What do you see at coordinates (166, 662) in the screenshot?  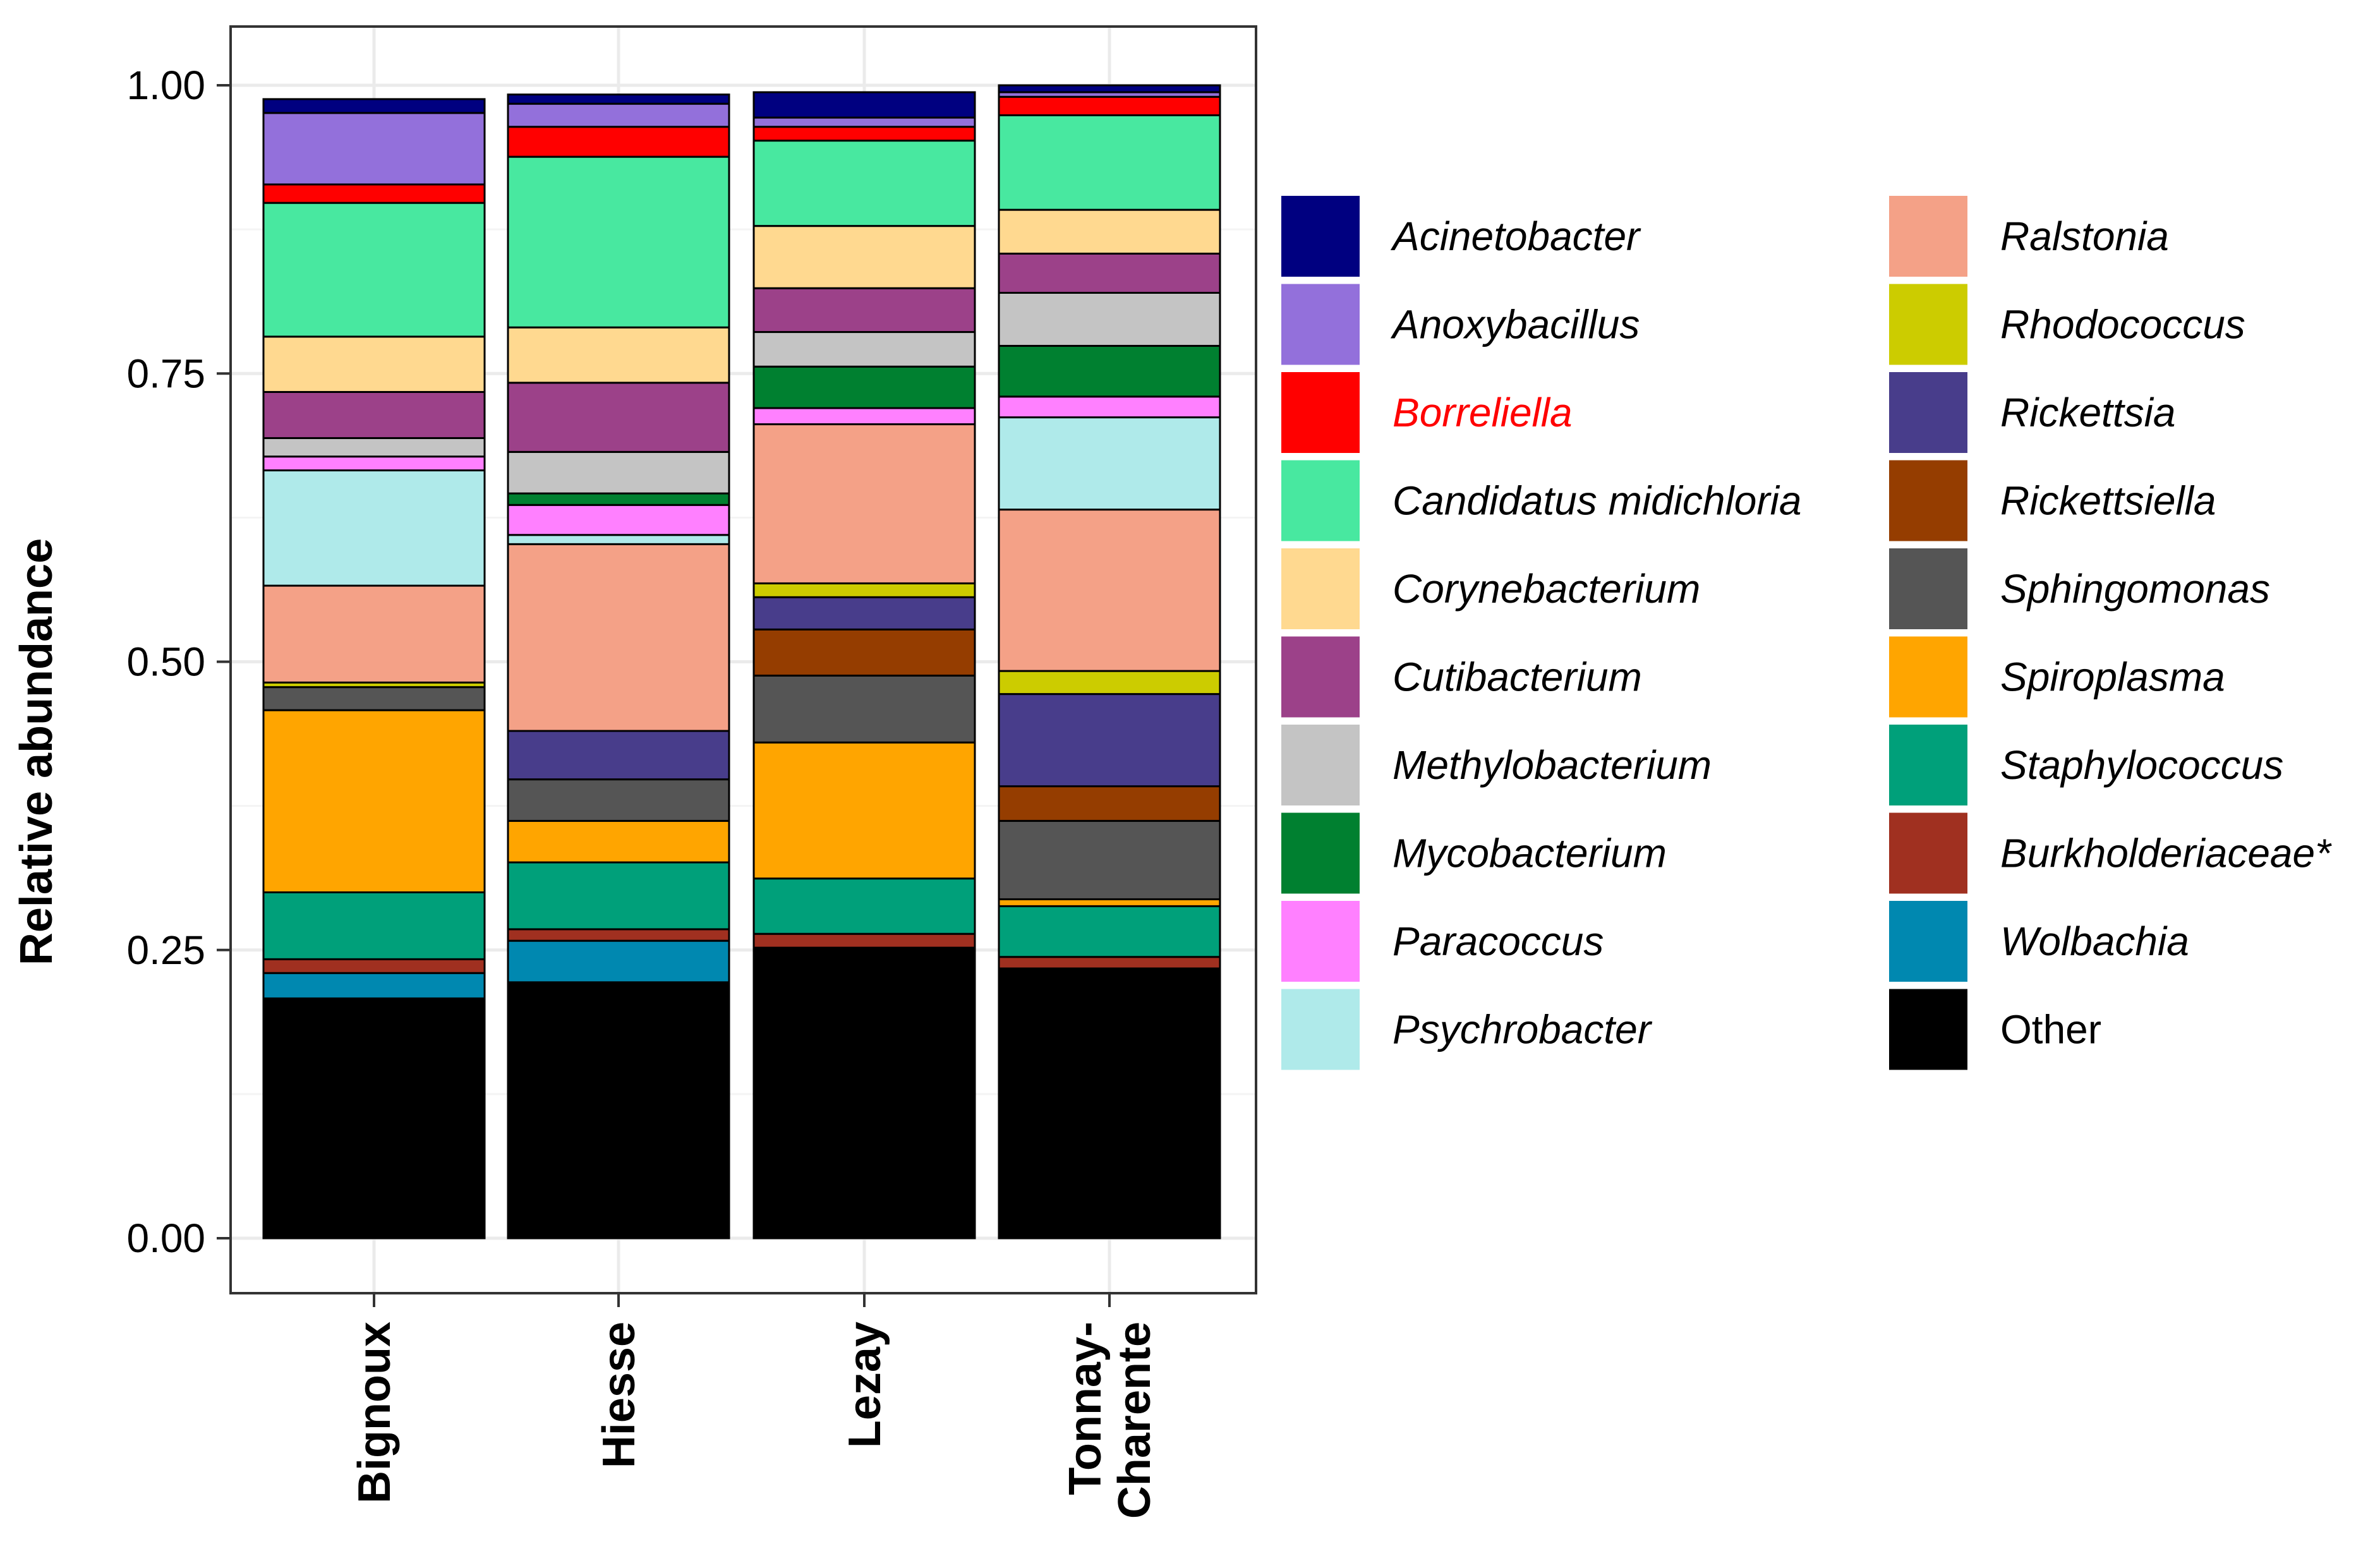 I see `y-tick-label: 0.50` at bounding box center [166, 662].